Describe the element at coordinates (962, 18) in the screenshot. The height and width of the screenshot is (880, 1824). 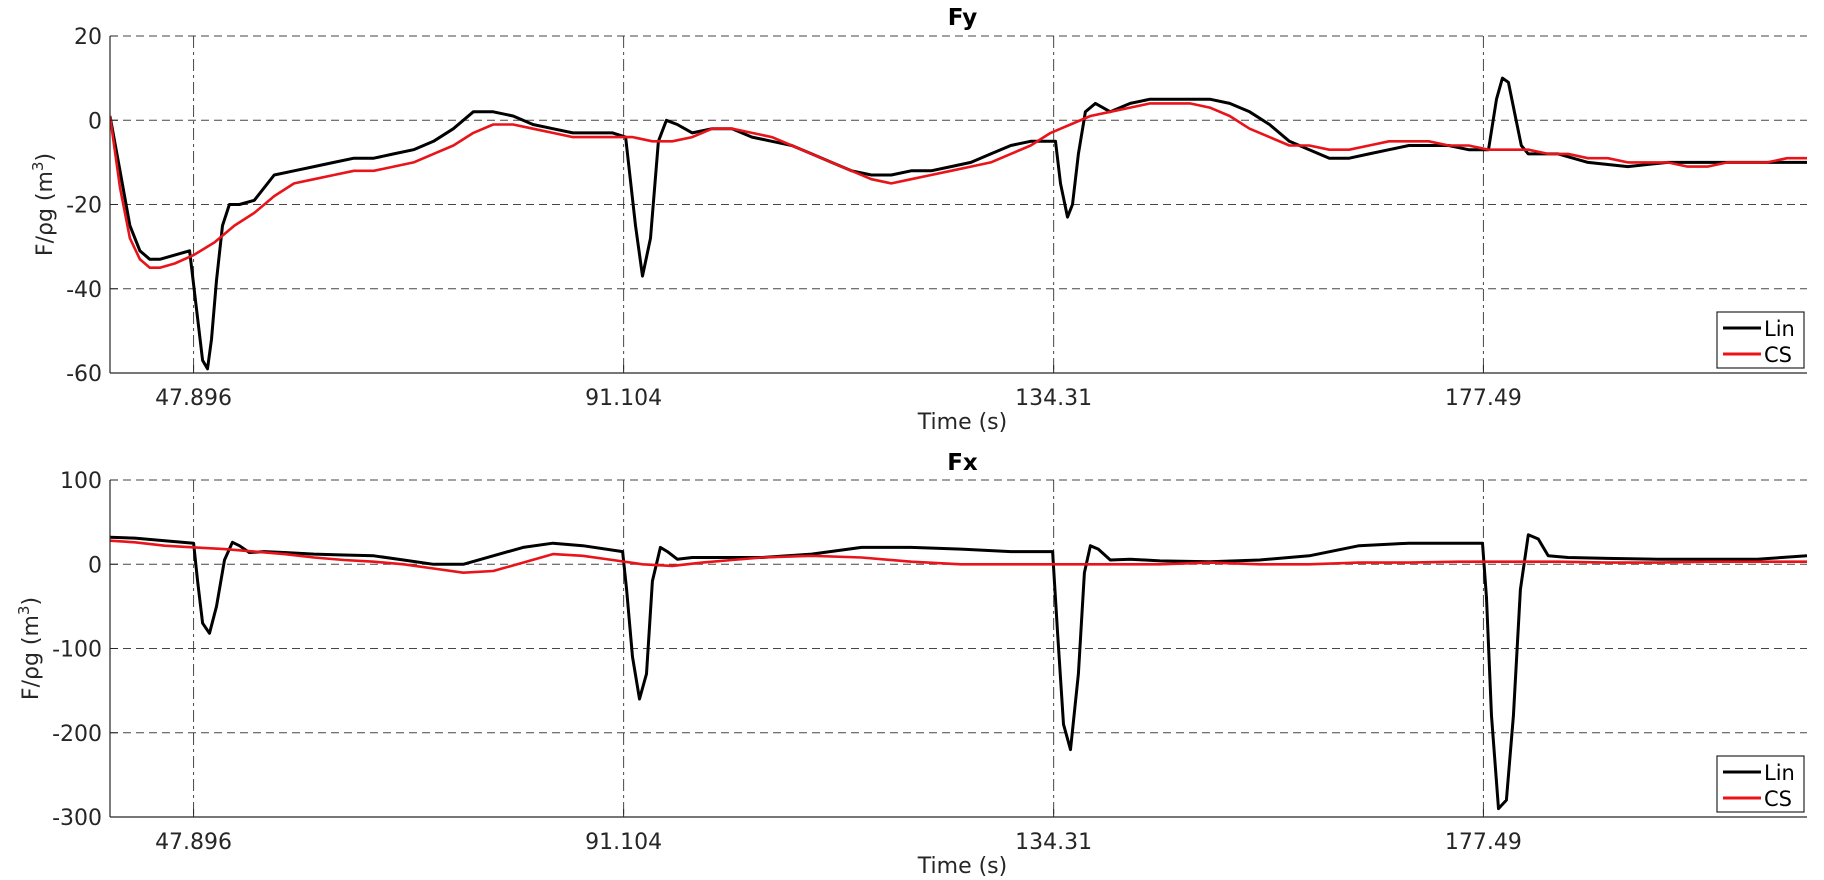
I see `chart-title: Fy` at that location.